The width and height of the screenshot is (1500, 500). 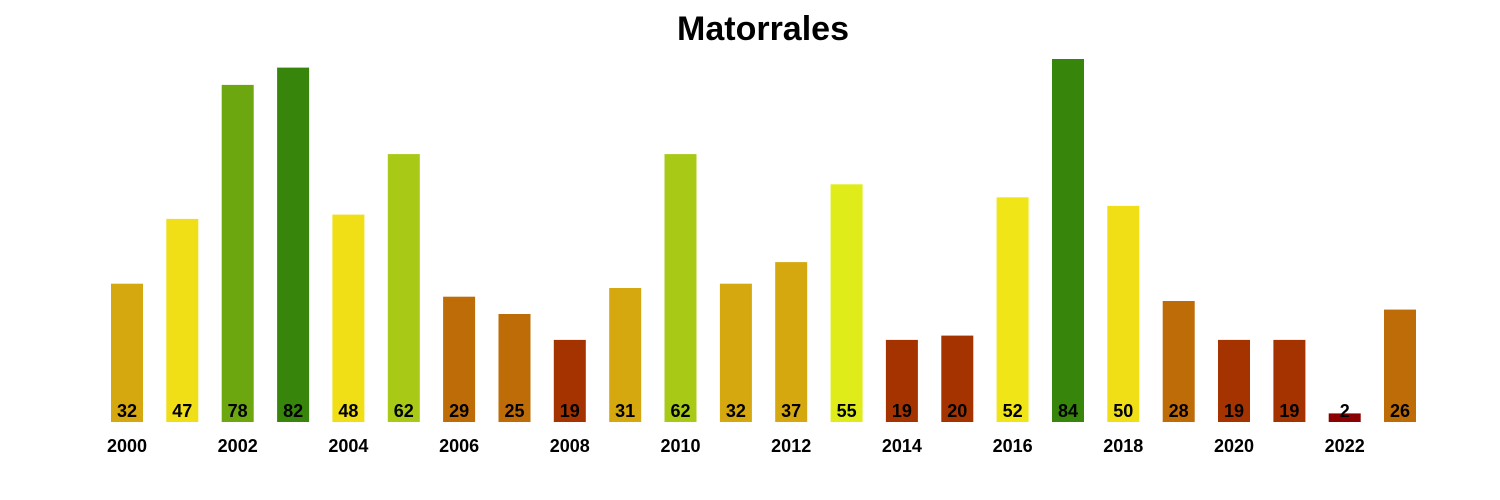 What do you see at coordinates (127, 411) in the screenshot?
I see `value-label-2000: 32` at bounding box center [127, 411].